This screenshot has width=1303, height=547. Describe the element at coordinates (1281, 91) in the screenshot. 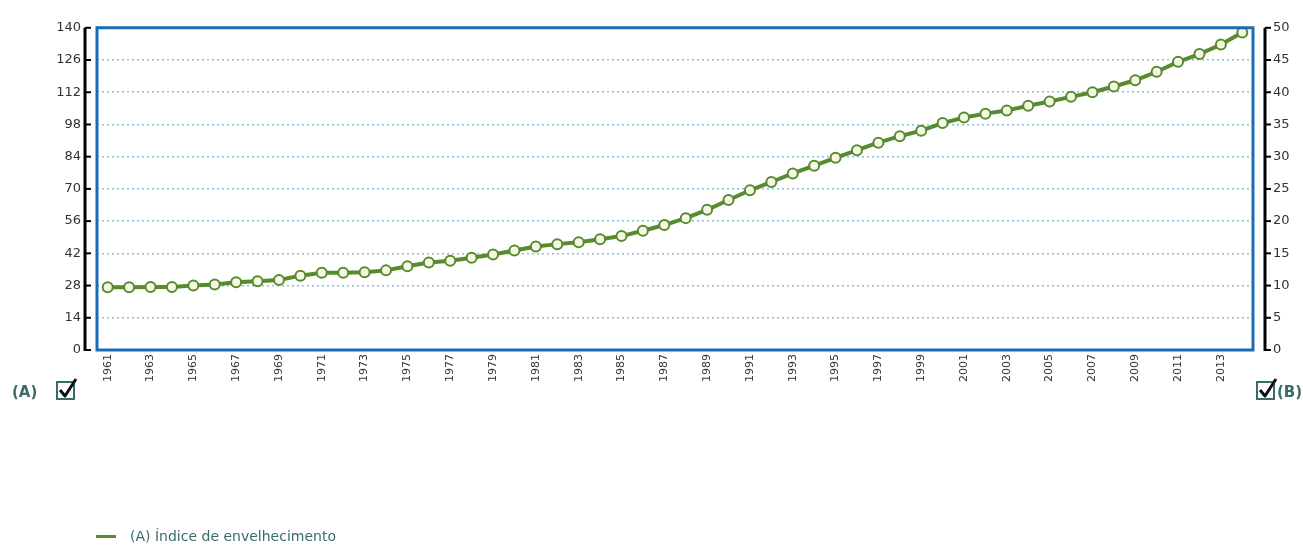

I see `y2-tick-label: 40` at that location.